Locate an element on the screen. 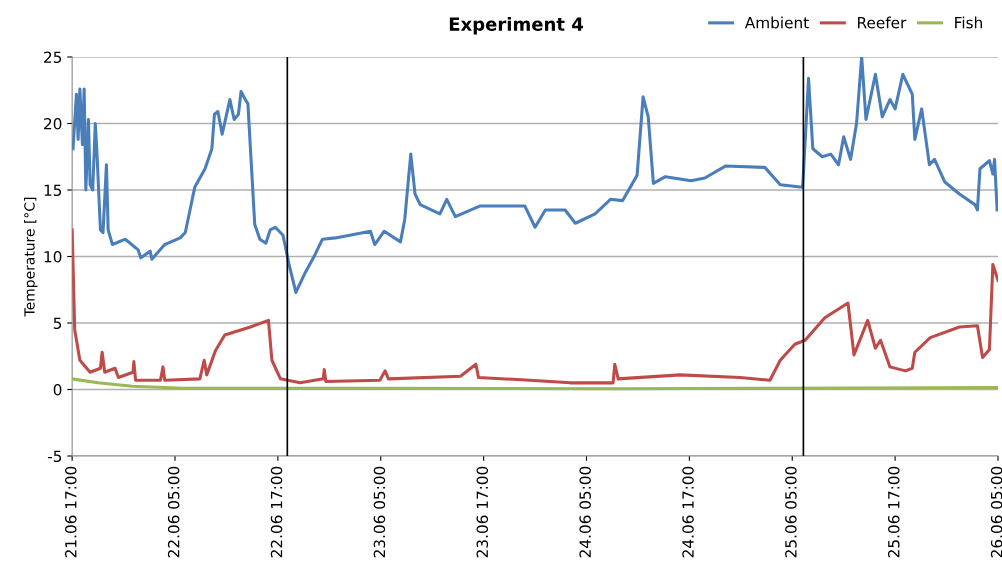  y-axis-title: Temperature [°C] is located at coordinates (30, 257).